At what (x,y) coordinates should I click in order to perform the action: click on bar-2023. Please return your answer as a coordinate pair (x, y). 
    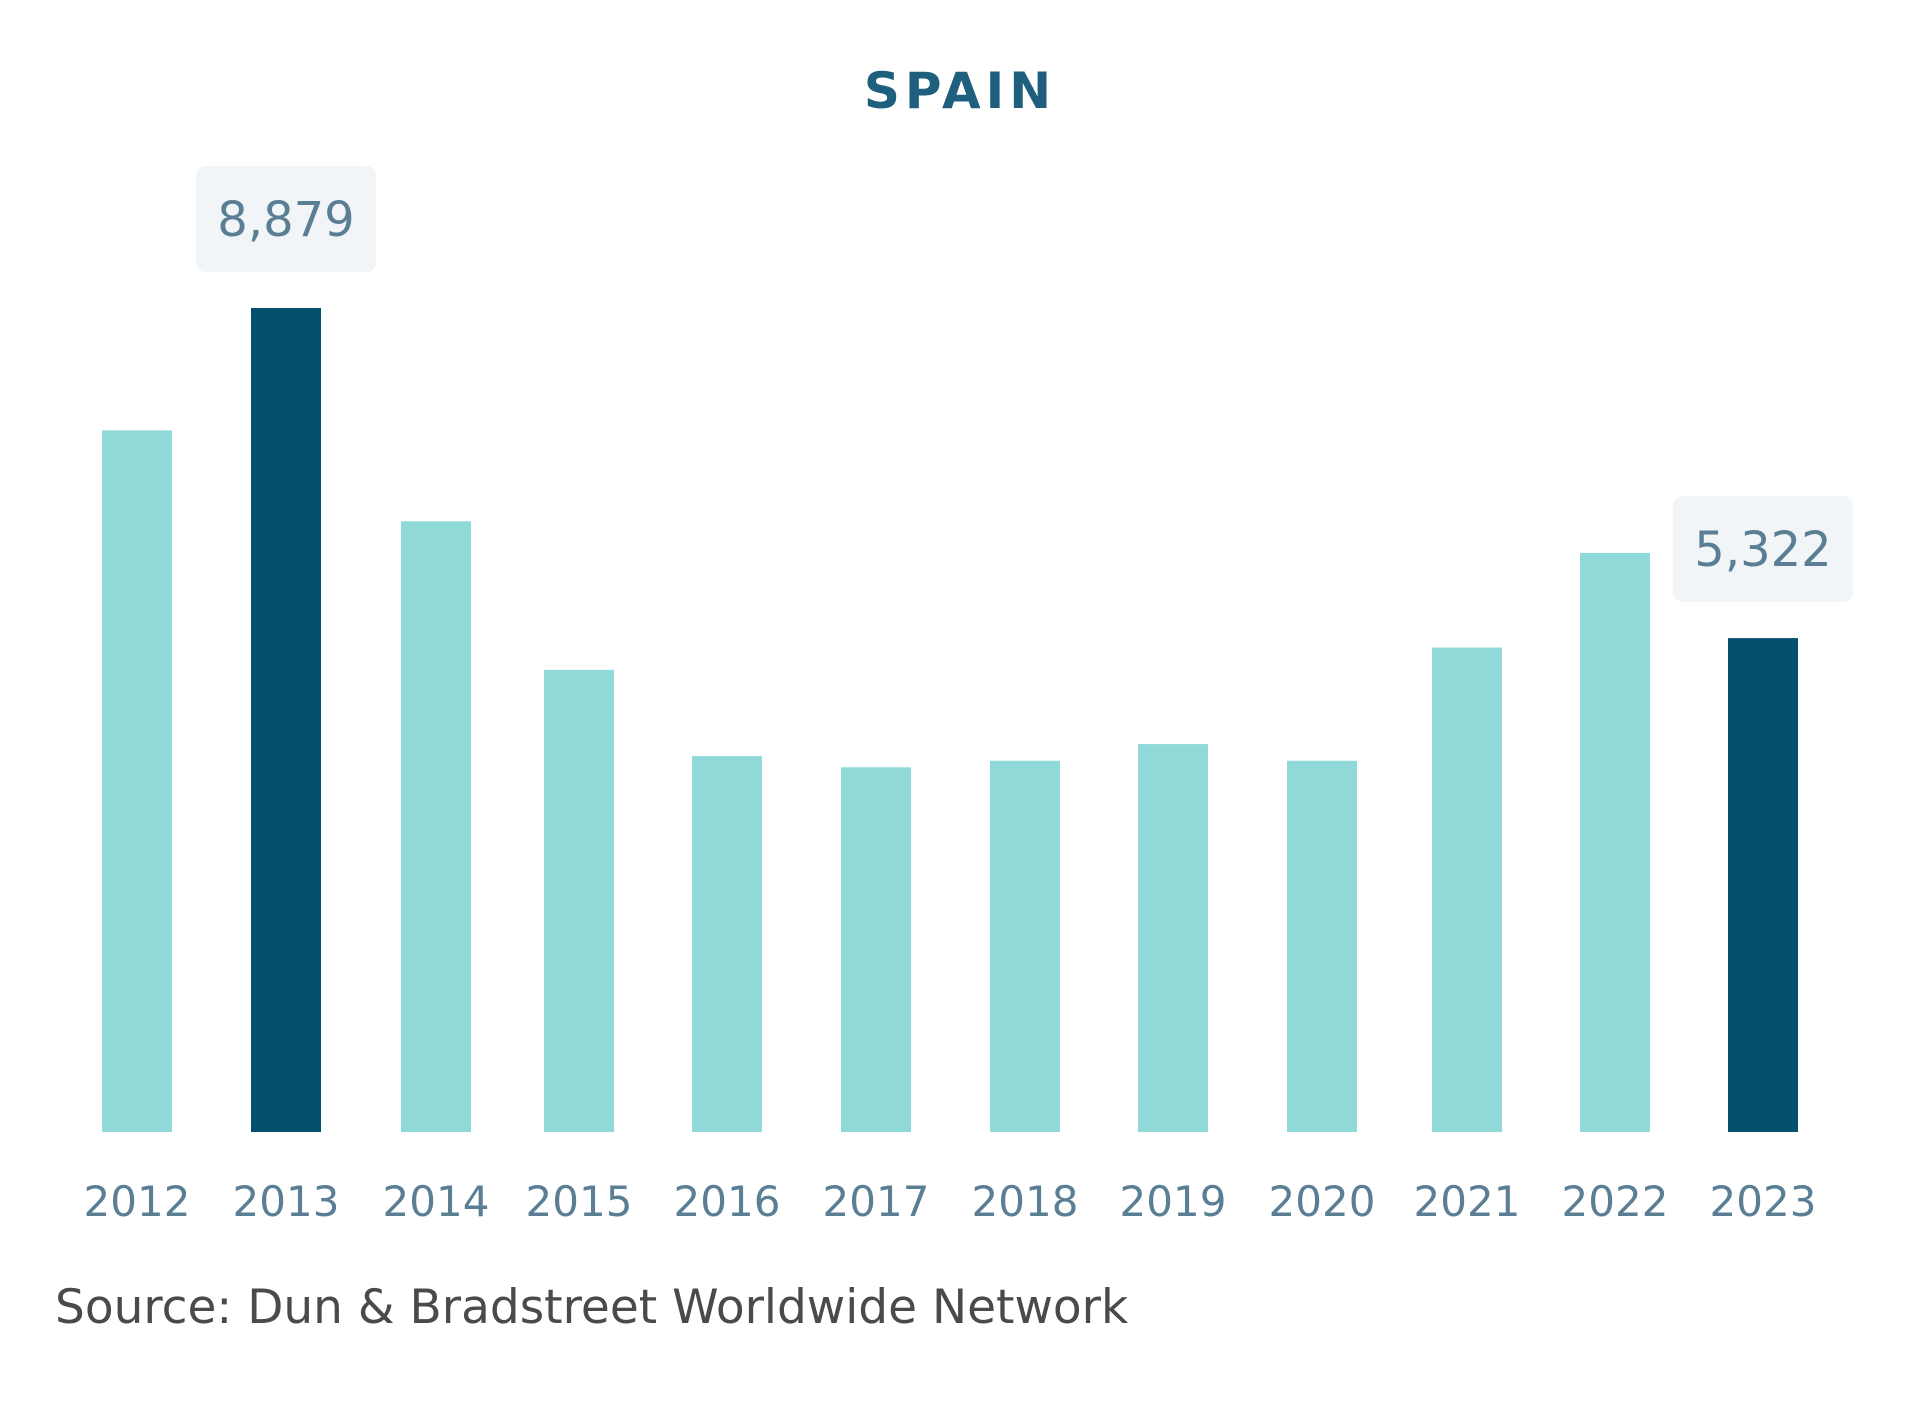
    Looking at the image, I should click on (1763, 885).